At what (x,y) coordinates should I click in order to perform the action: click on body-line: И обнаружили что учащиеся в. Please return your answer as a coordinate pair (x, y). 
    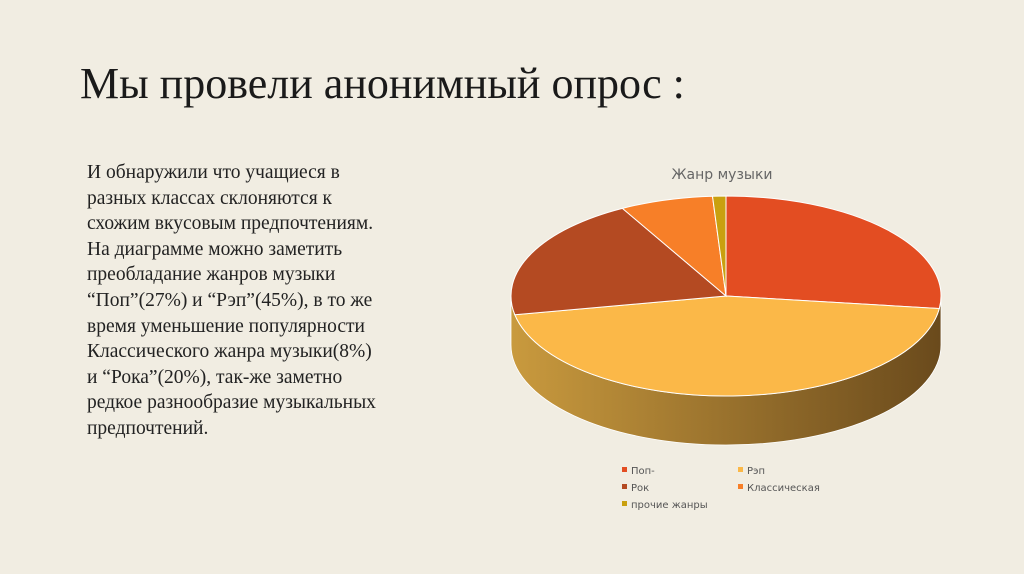
    Looking at the image, I should click on (213, 172).